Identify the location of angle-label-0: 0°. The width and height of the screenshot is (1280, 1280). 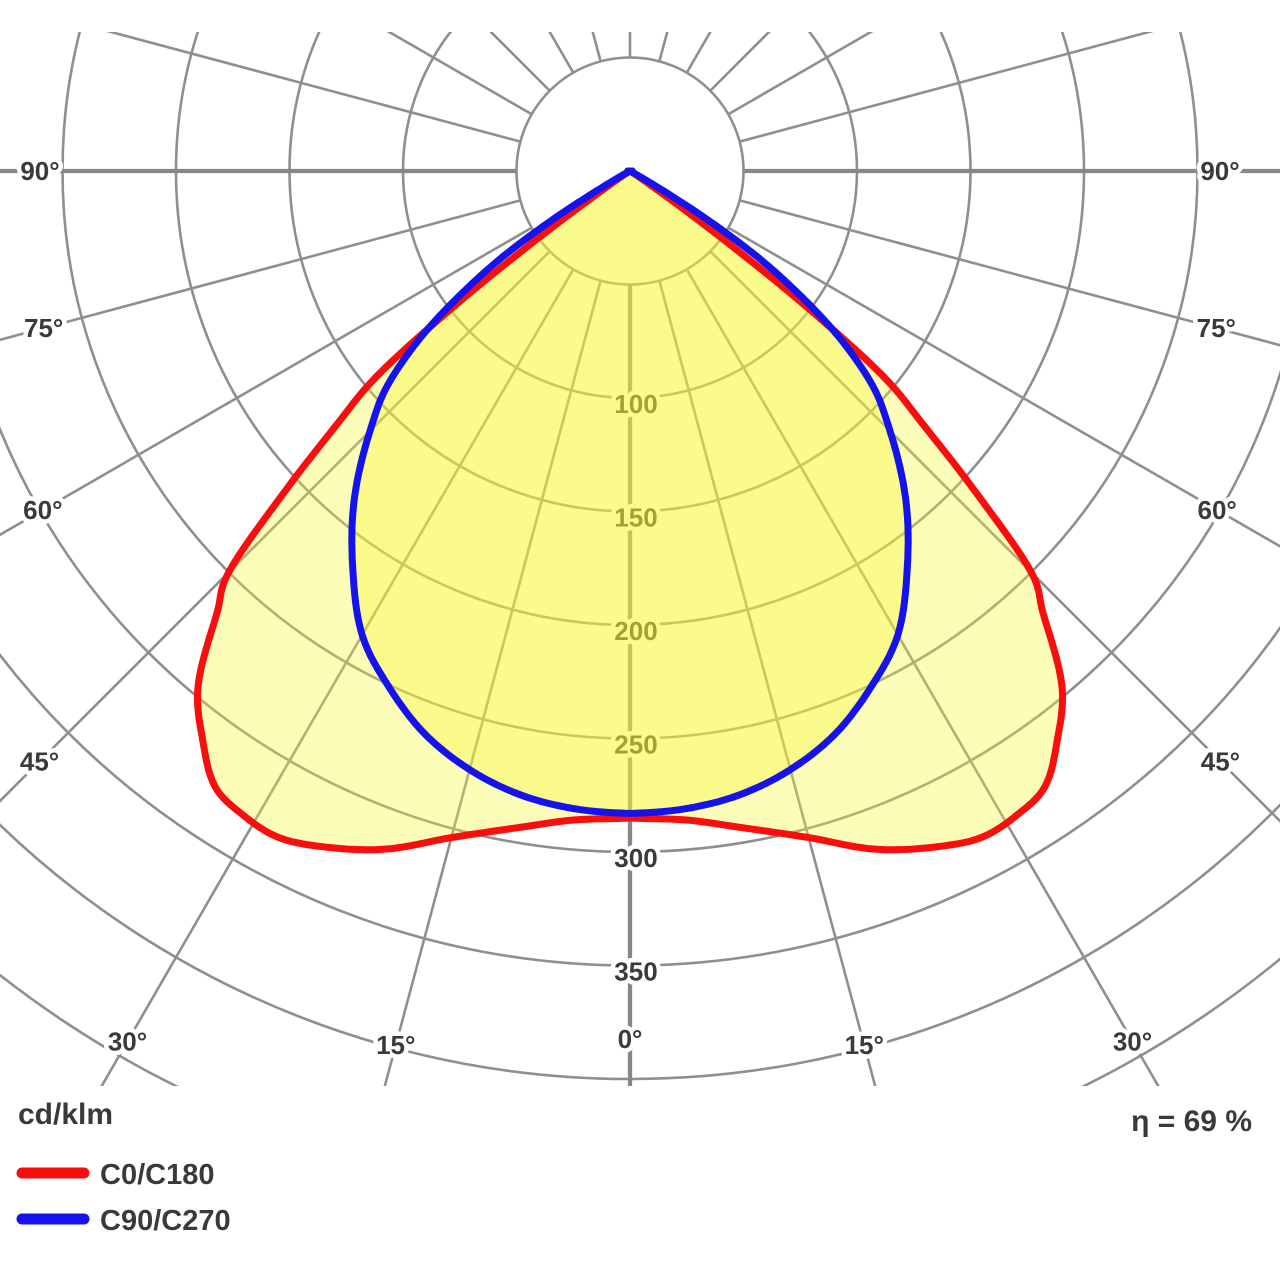
(630, 1039).